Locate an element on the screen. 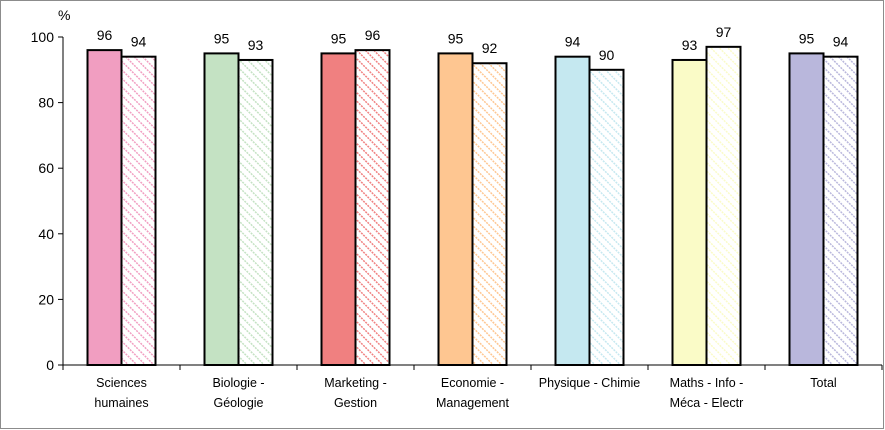 The height and width of the screenshot is (430, 885). bar-value-label: 92 is located at coordinates (490, 48).